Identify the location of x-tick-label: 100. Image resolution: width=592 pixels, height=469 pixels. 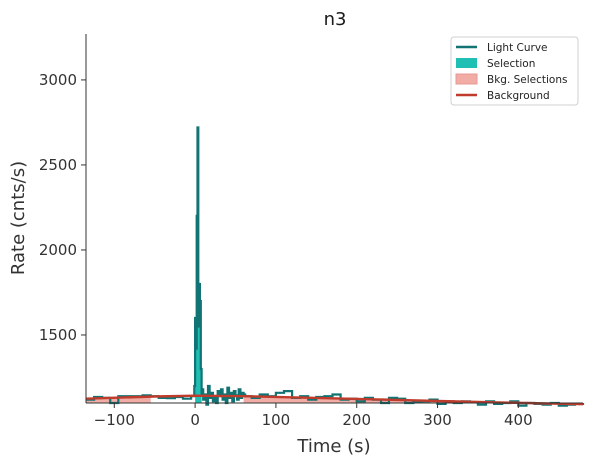
(276, 420).